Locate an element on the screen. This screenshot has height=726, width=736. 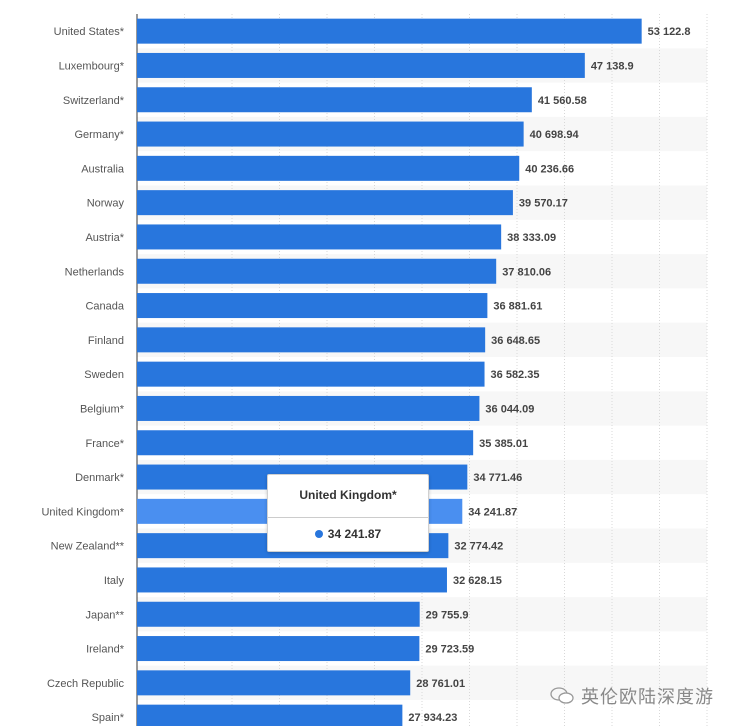
series-dot-icon is located at coordinates (318, 534).